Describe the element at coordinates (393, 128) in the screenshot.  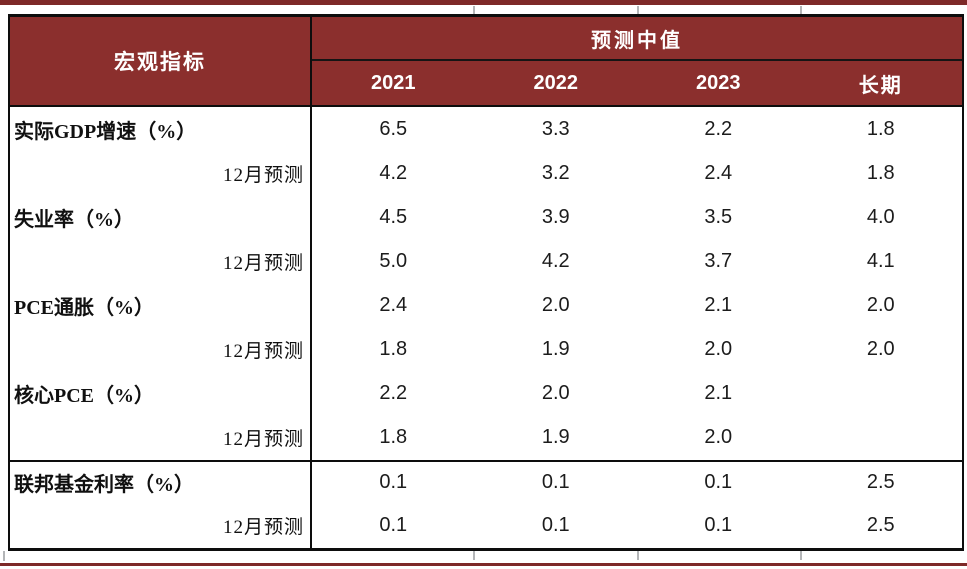
I see `cell-value: 6.5` at that location.